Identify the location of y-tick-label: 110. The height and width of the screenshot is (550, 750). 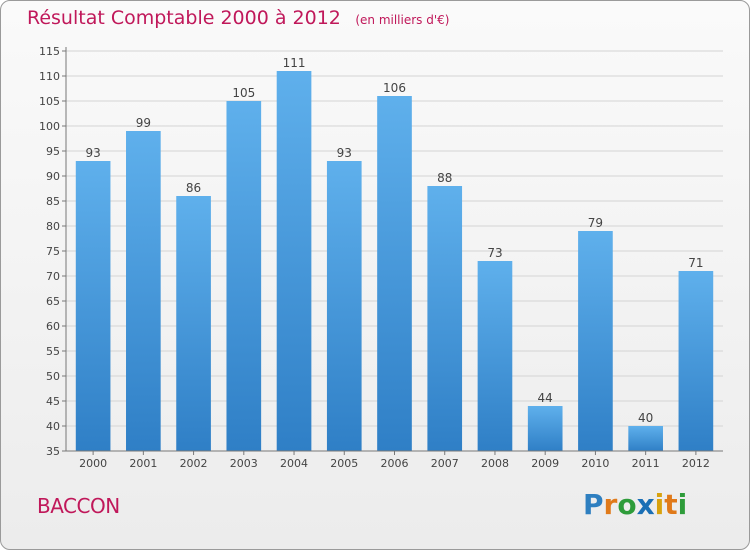
(49, 76).